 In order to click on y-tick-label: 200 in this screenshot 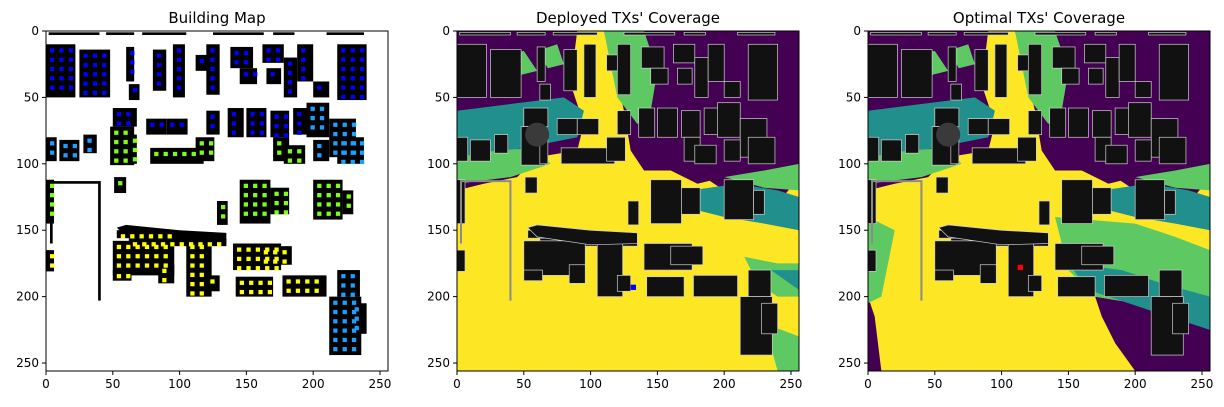, I will do `click(27, 297)`.